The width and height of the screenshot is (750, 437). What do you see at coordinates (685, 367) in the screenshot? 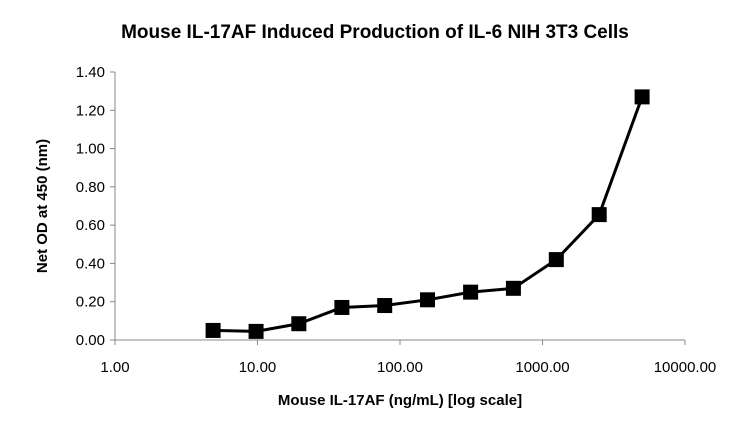
I see `x-tick-label: 10000.00` at bounding box center [685, 367].